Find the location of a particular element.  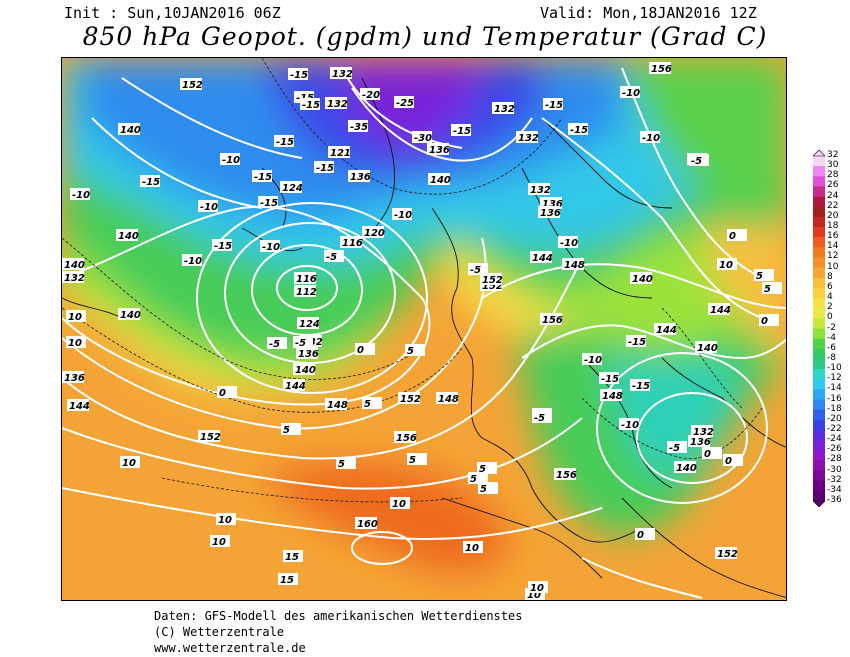

color-scale-tick-label: 6 is located at coordinates (830, 286).